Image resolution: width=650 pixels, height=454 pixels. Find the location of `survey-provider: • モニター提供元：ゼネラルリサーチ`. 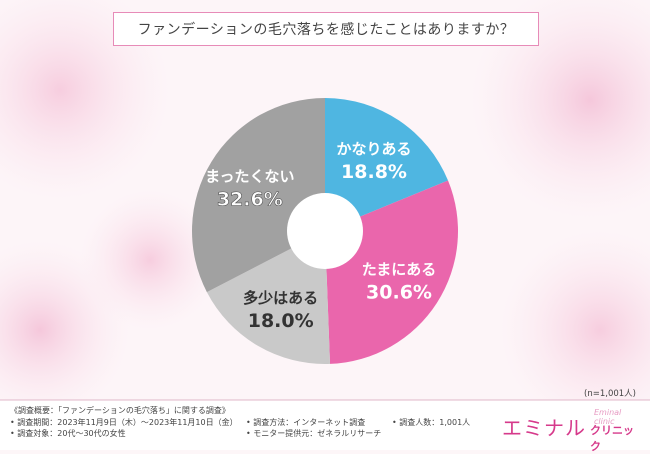

survey-provider: • モニター提供元：ゼネラルリサーチ is located at coordinates (314, 433).